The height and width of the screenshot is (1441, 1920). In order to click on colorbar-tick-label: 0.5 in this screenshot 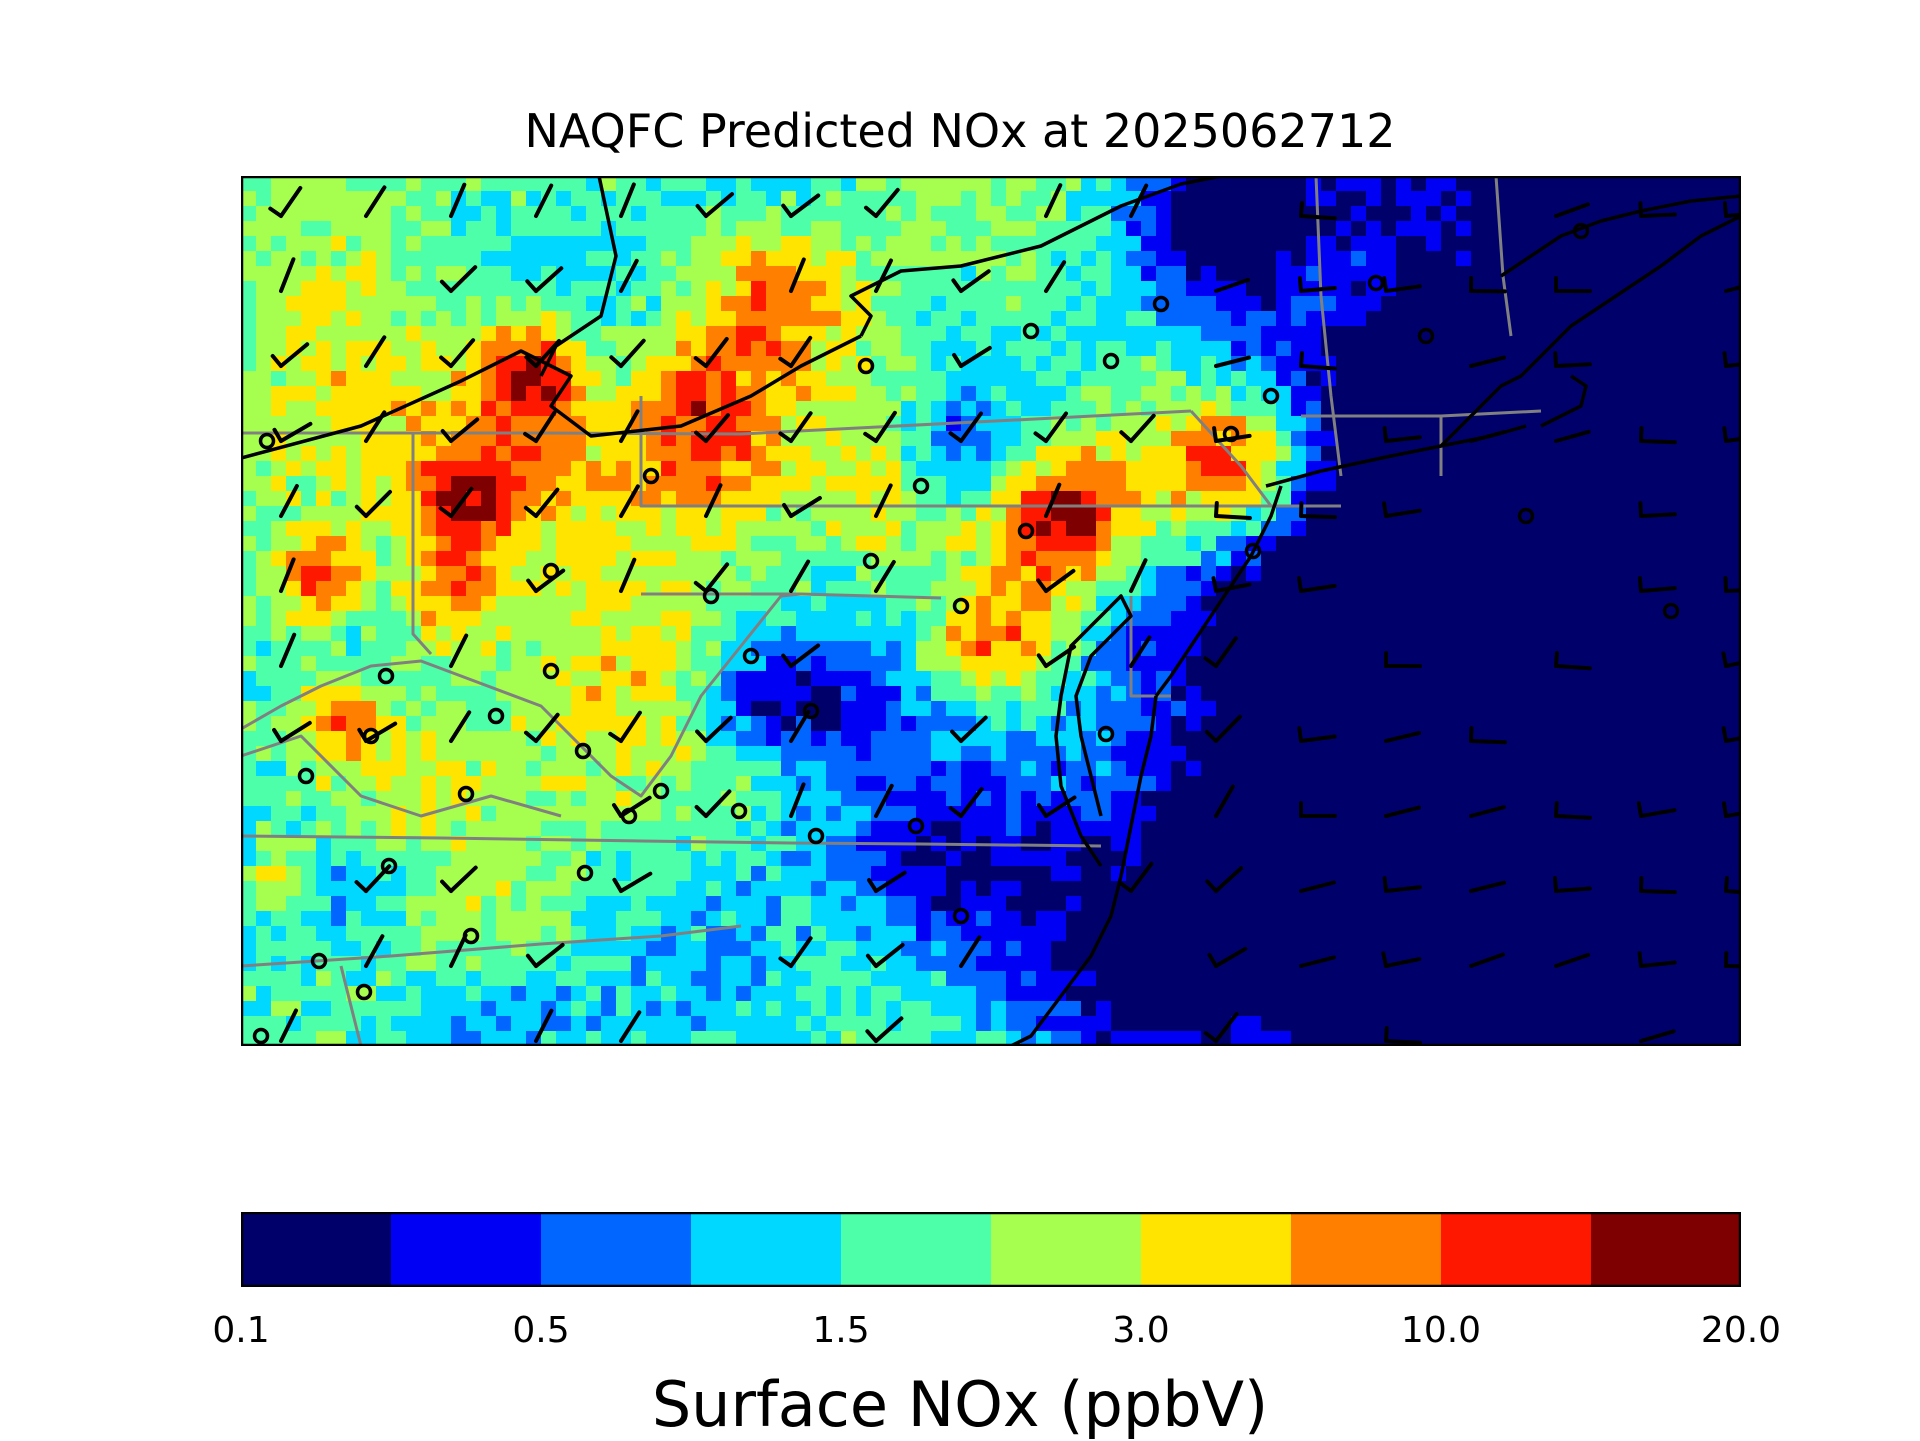, I will do `click(540, 1330)`.